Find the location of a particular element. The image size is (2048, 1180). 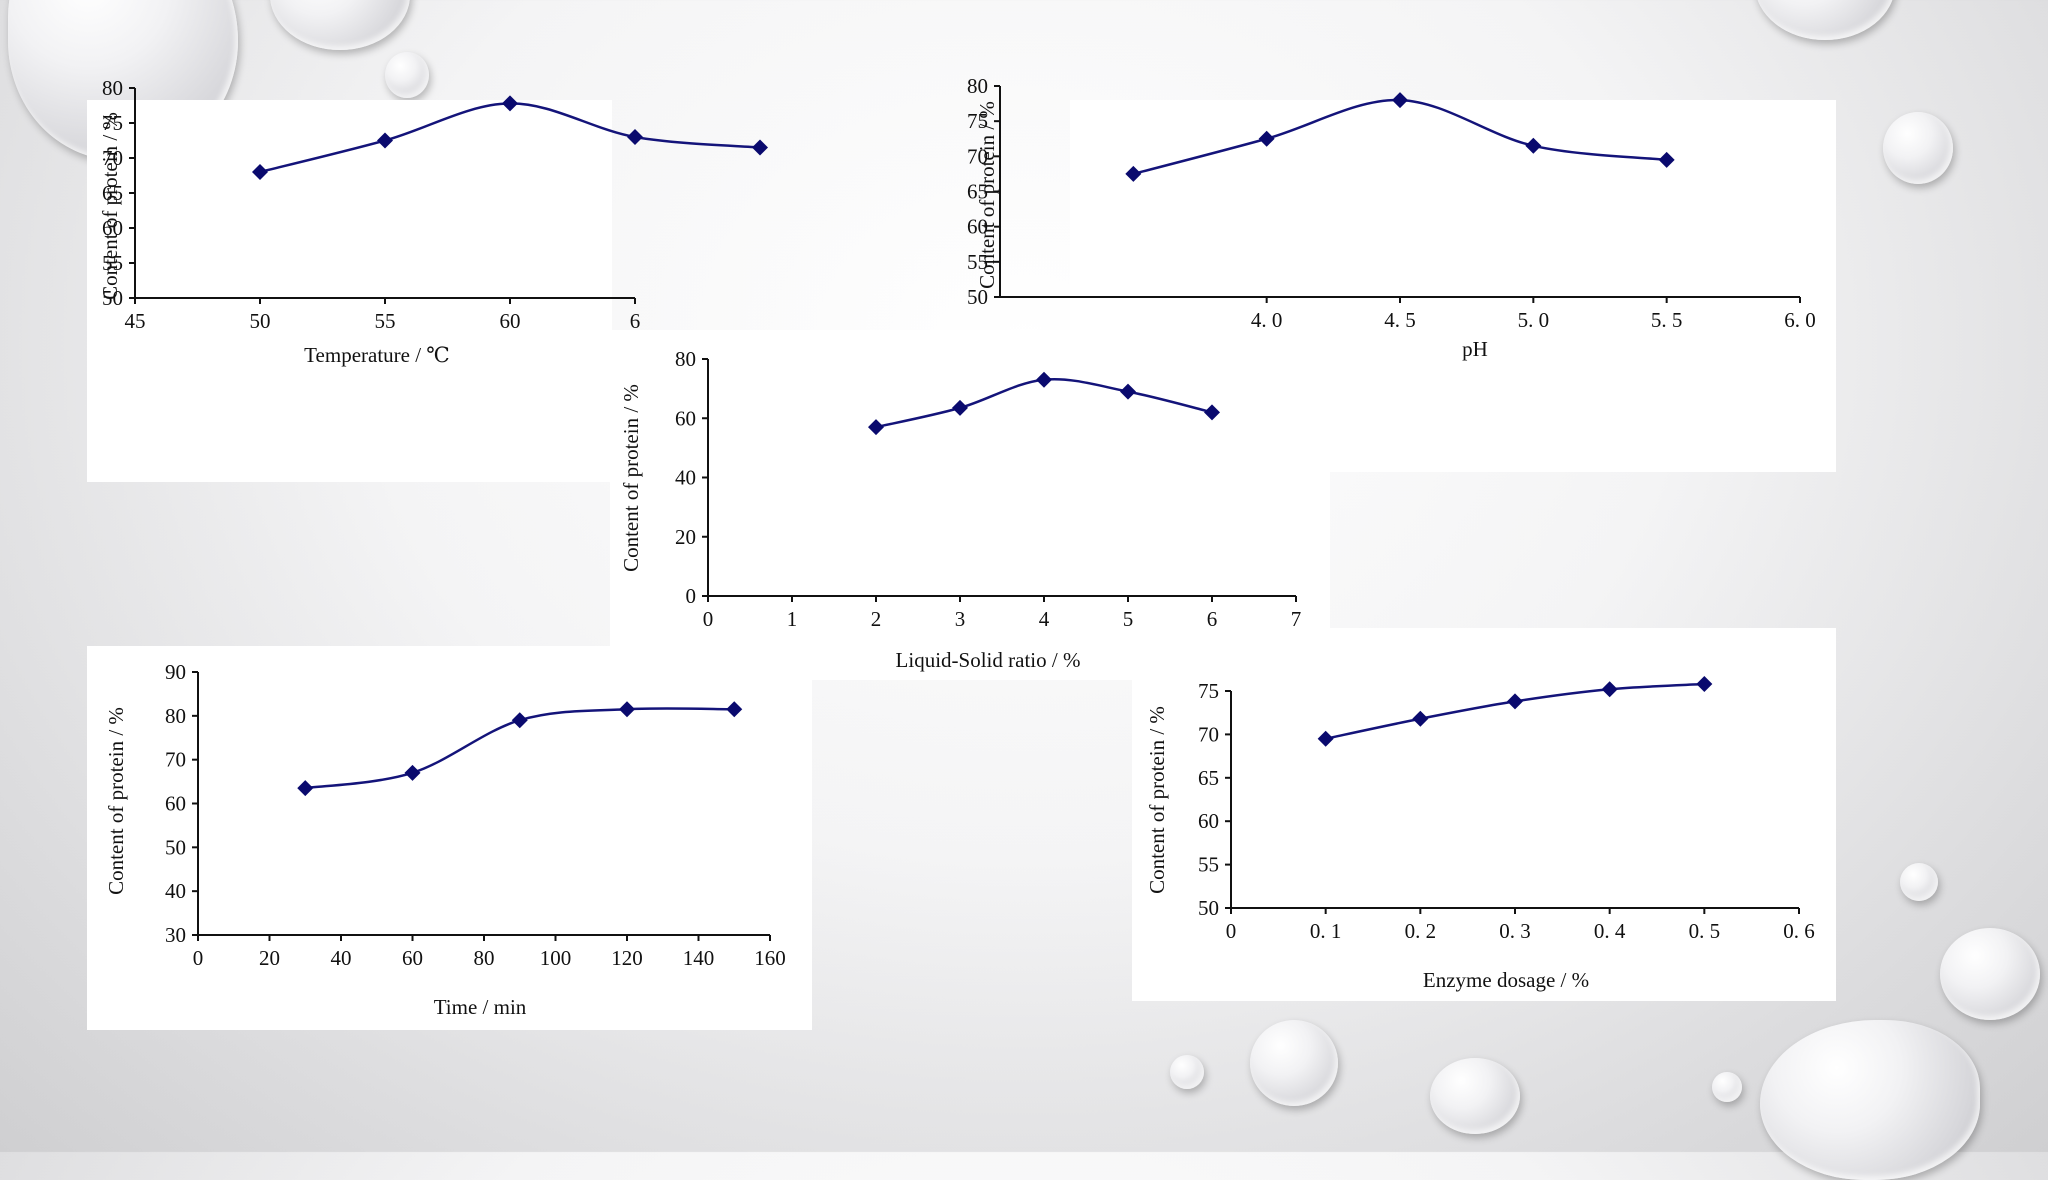

x-axis-label: Enzyme dosage / % is located at coordinates (1506, 980).